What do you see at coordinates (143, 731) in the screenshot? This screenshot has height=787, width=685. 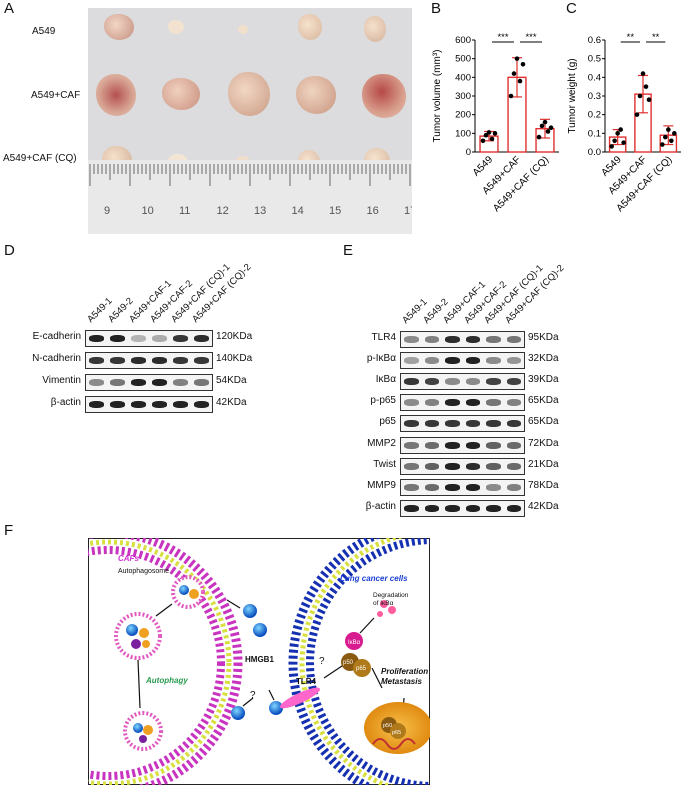 I see `autophagosome` at bounding box center [143, 731].